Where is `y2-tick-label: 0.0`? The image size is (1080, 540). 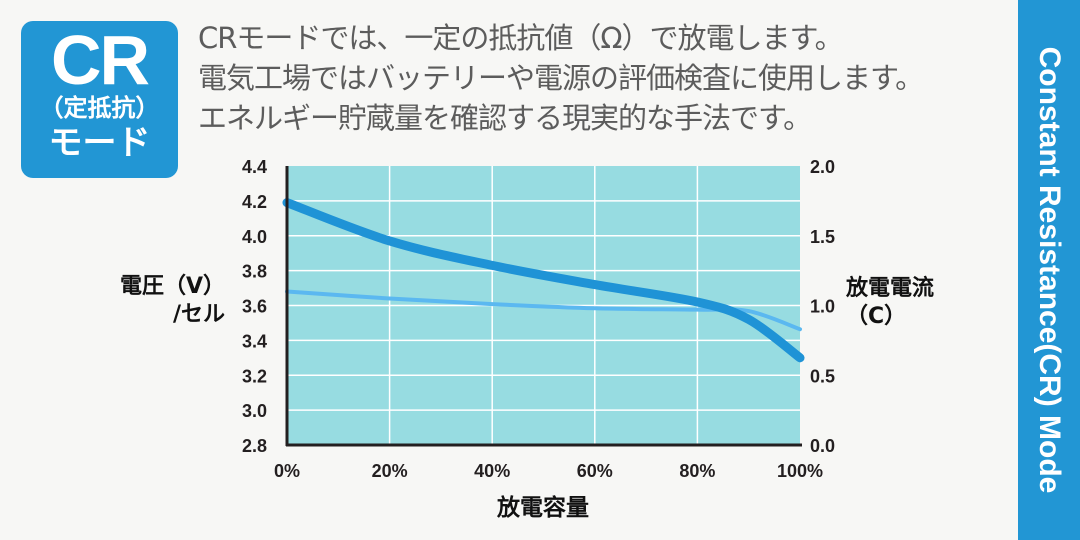
y2-tick-label: 0.0 is located at coordinates (822, 446).